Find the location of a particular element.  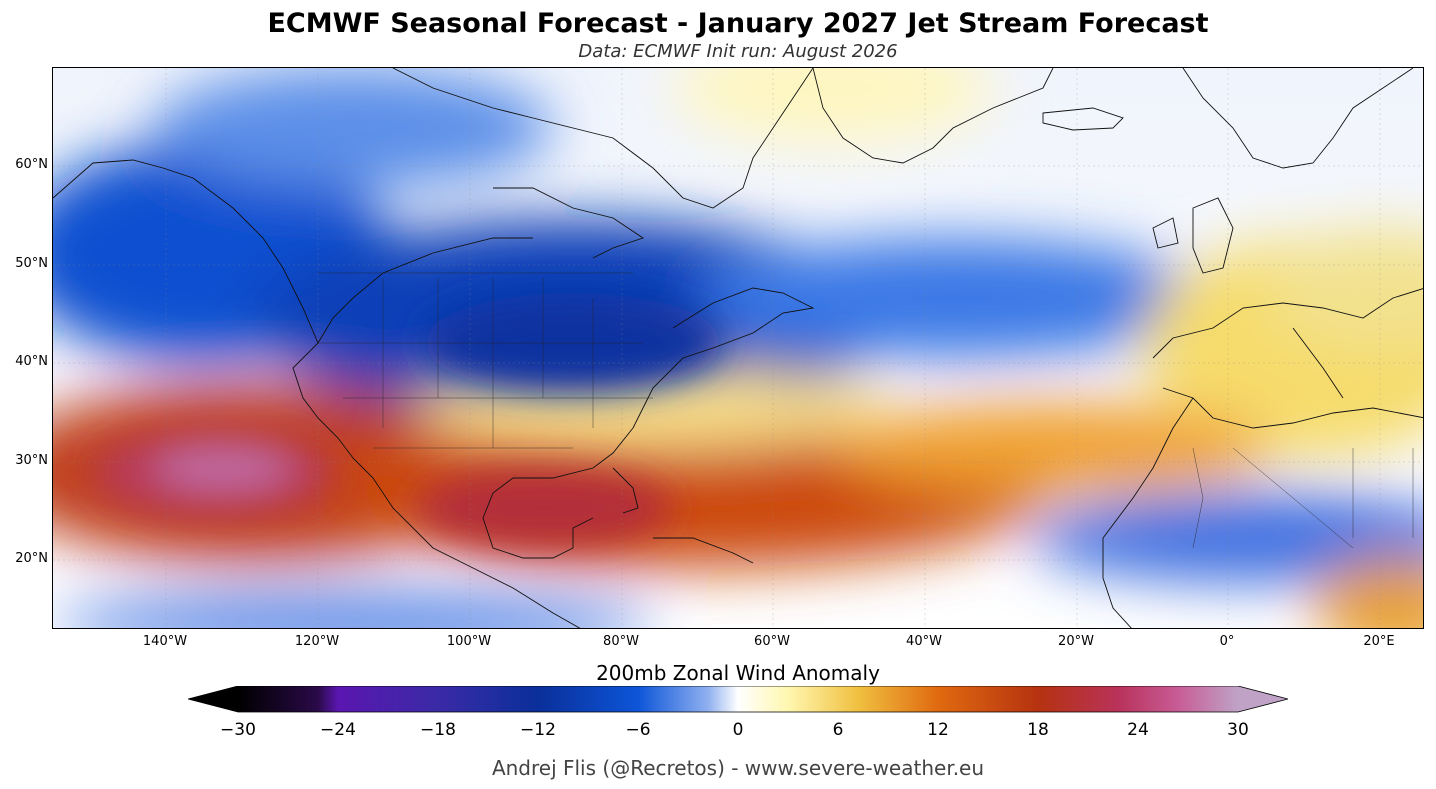

colorbar-label-18: 18 is located at coordinates (1038, 730).